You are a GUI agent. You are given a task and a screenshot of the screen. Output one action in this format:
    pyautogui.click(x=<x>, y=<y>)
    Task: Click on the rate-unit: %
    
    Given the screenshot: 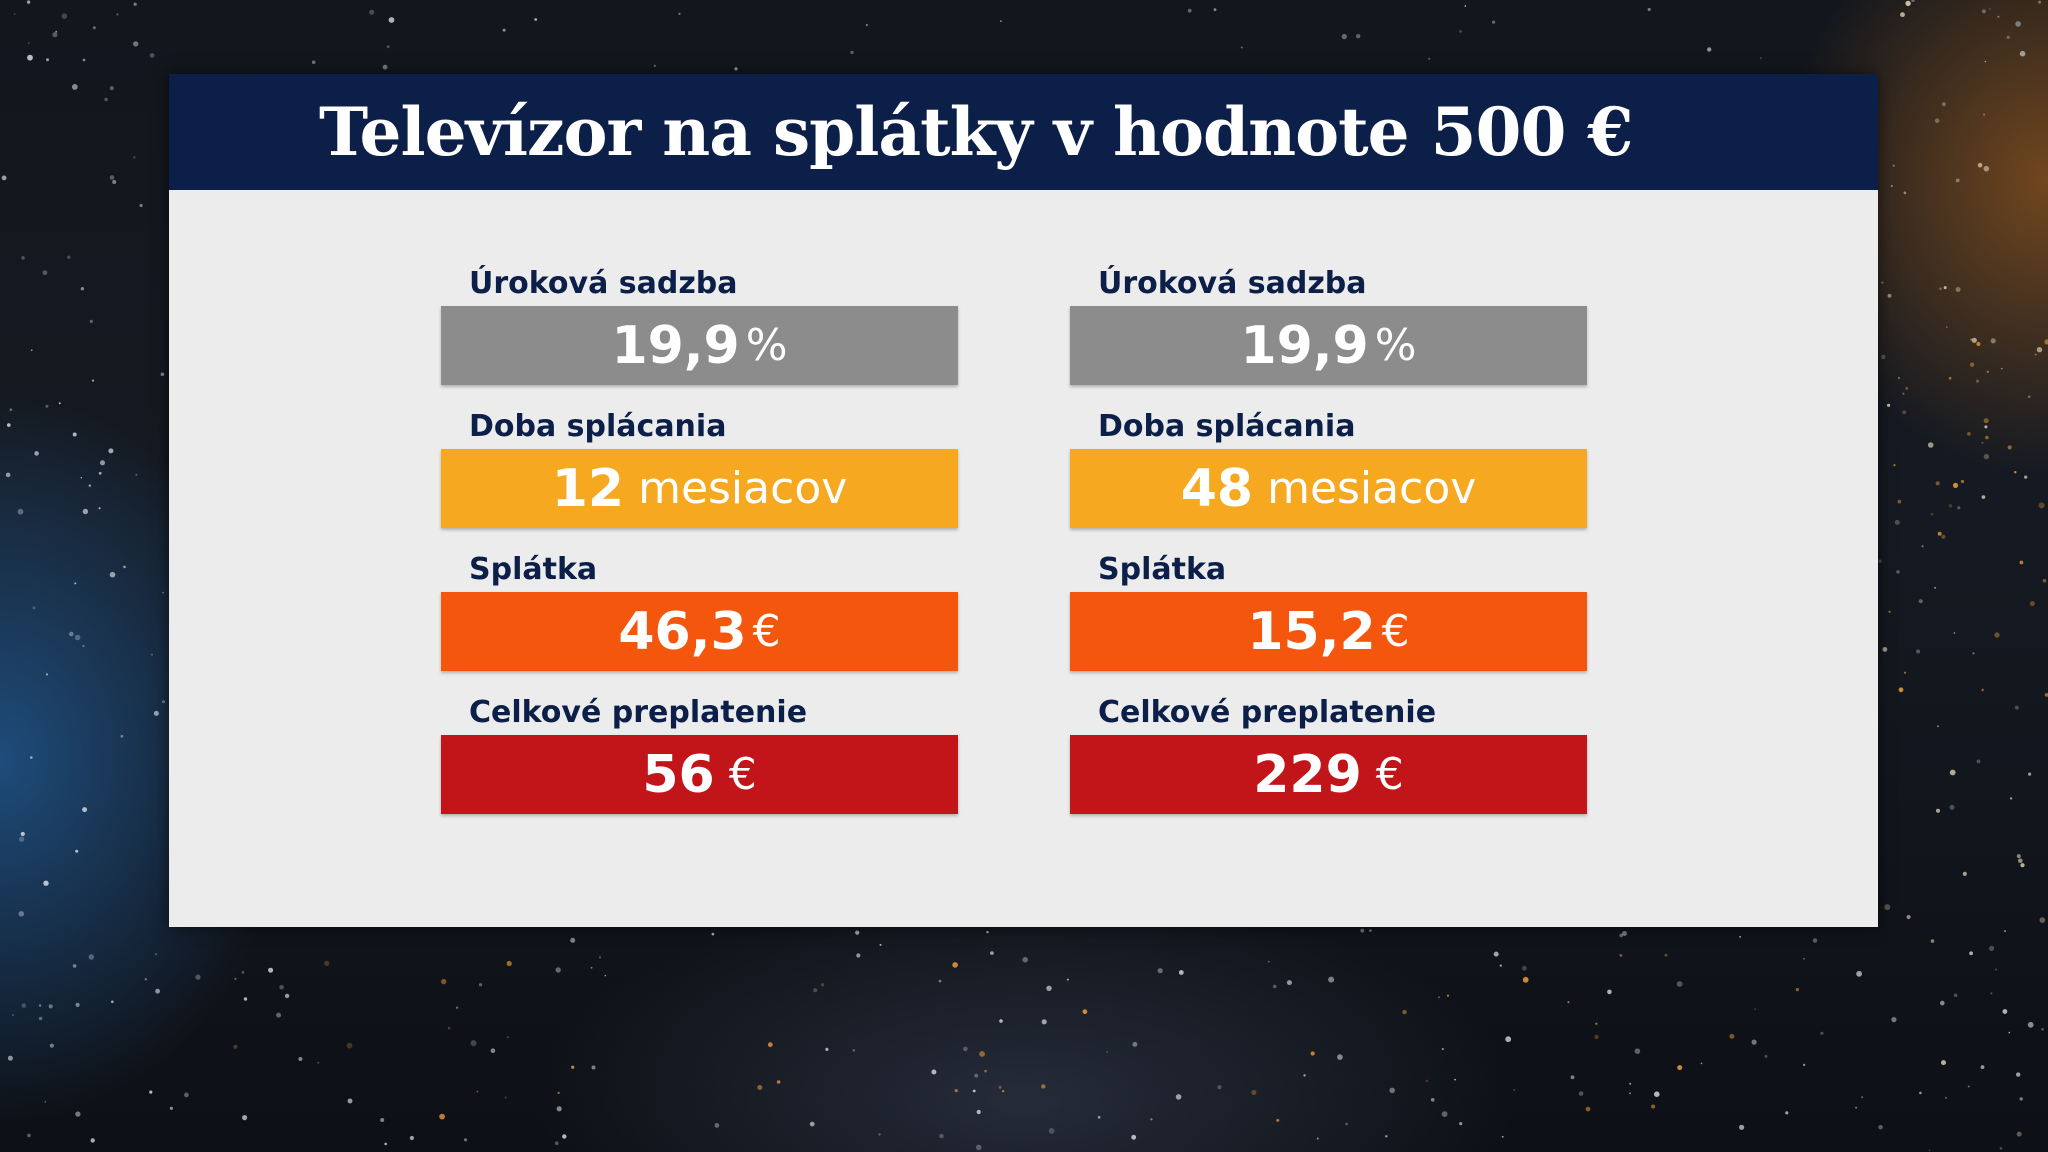 What is the action you would take?
    pyautogui.click(x=1395, y=345)
    